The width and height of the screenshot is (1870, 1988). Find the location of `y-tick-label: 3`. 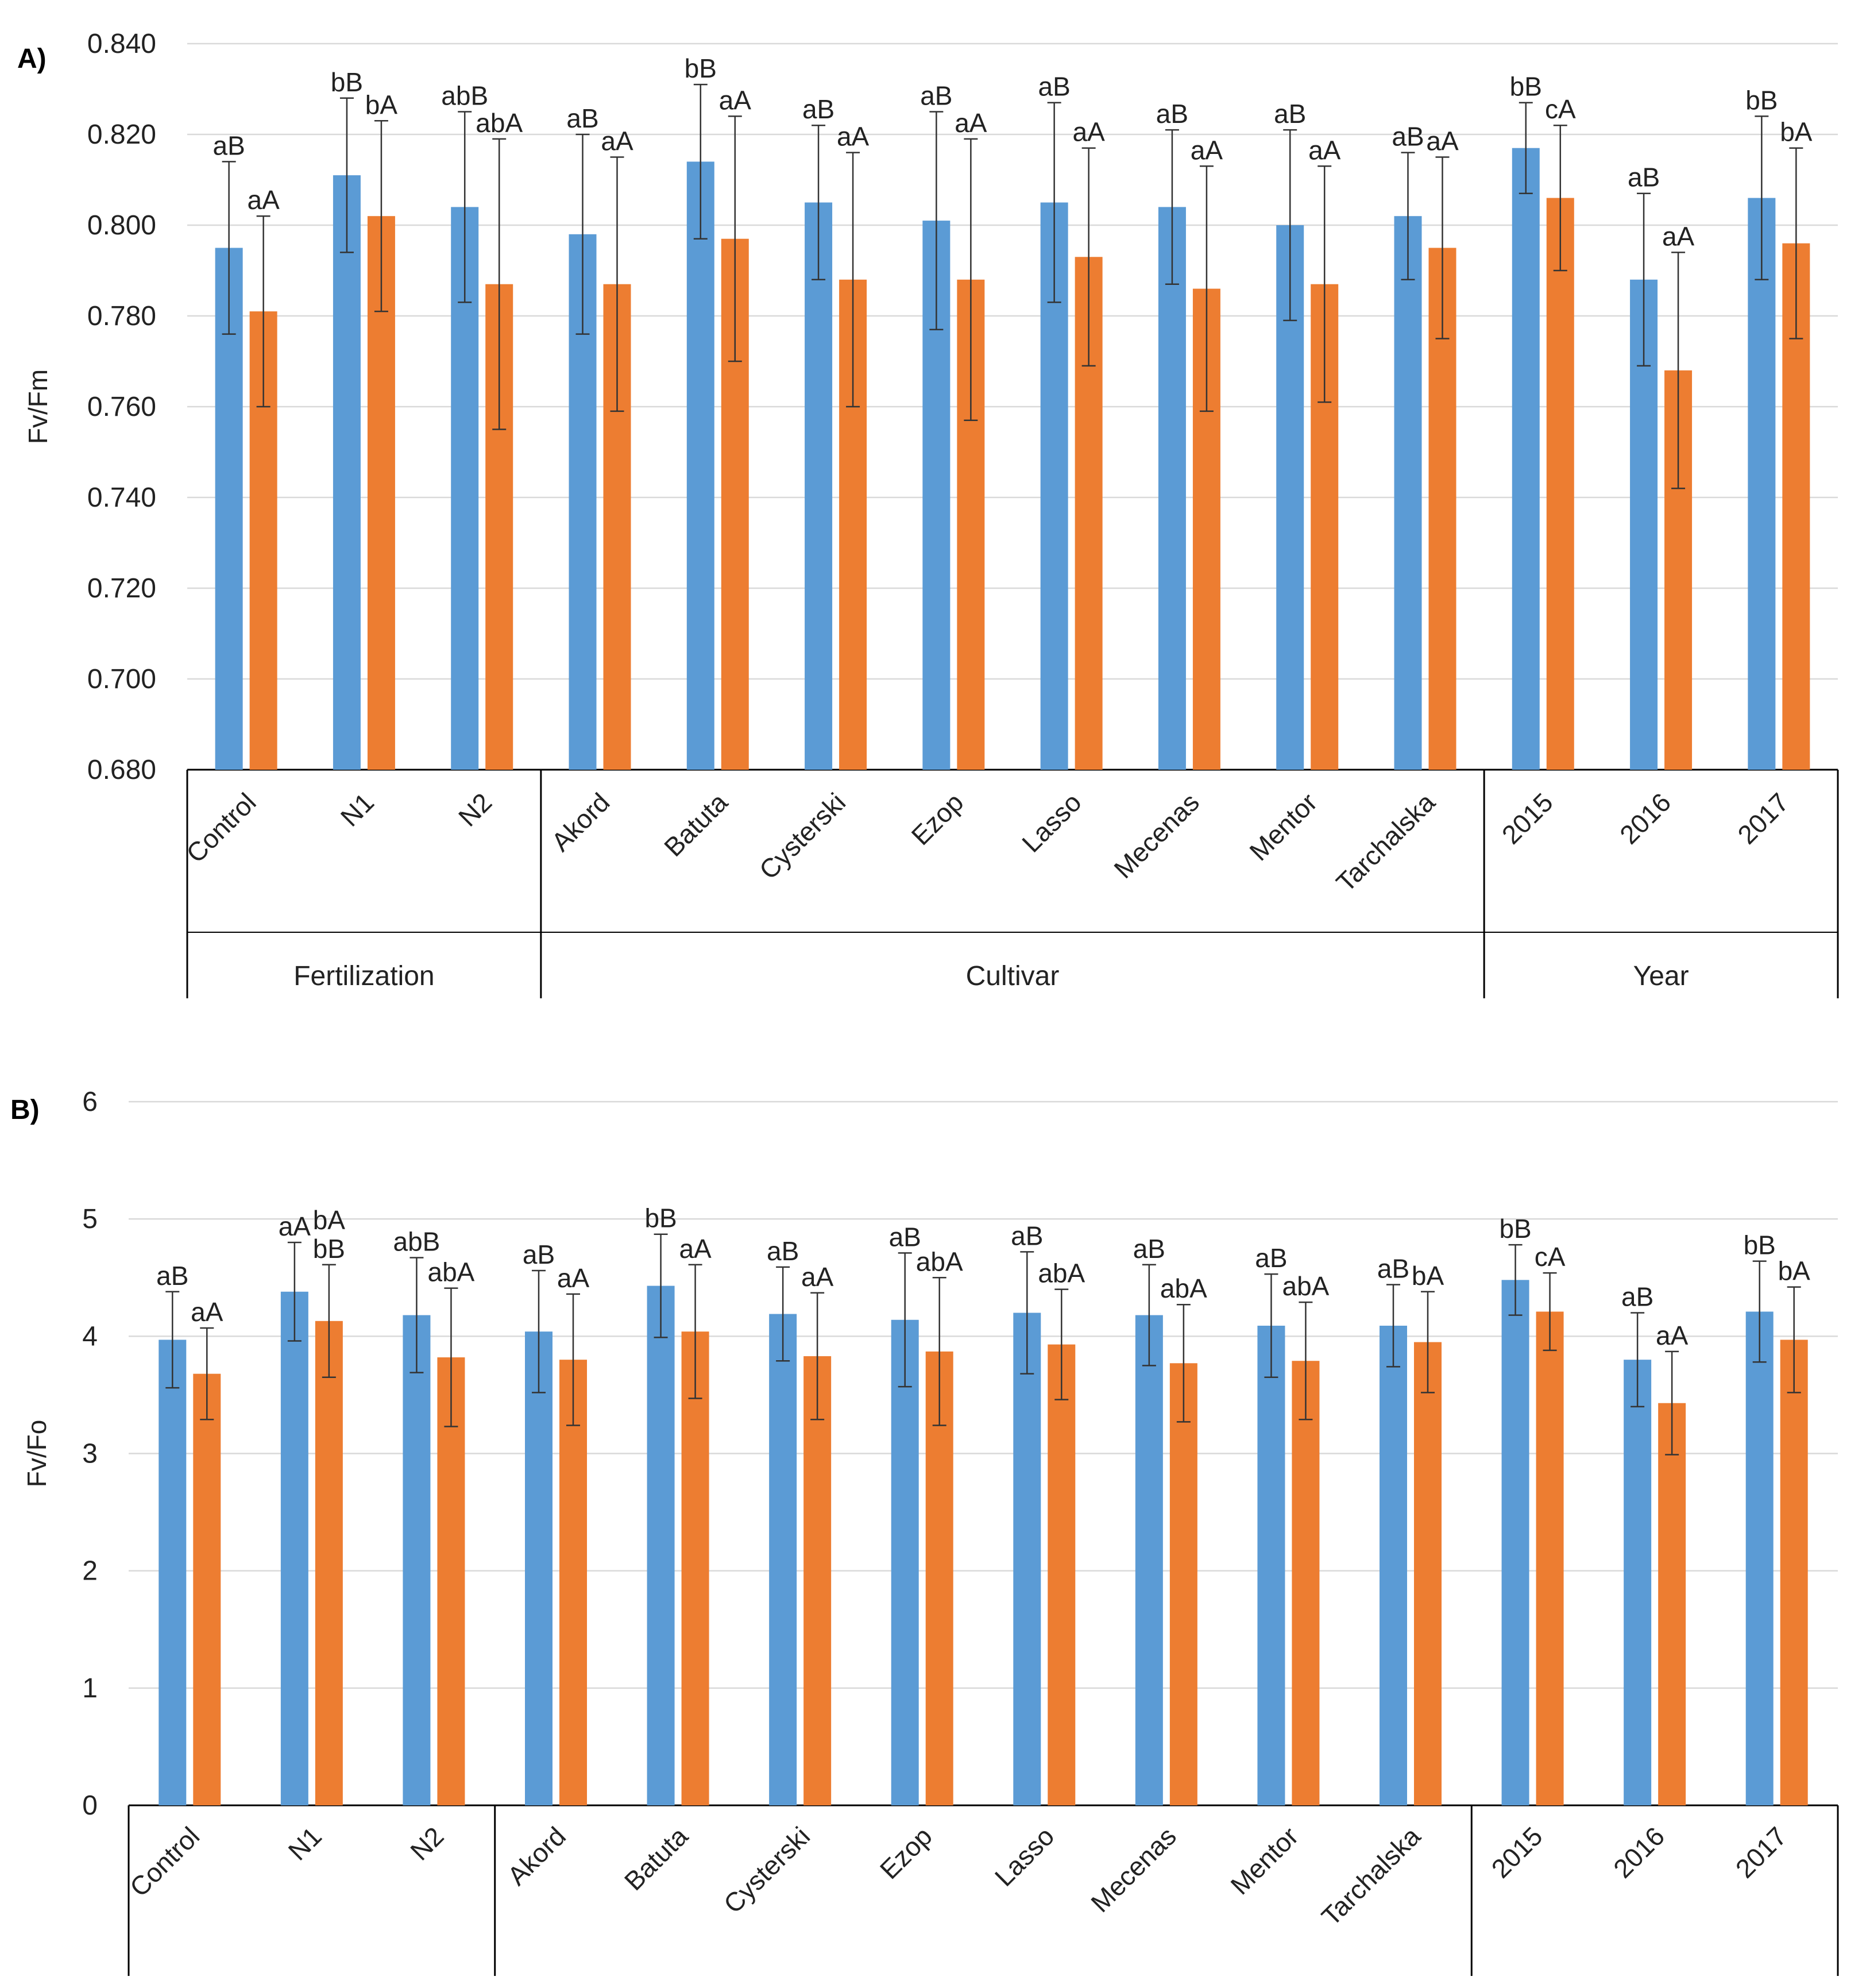

y-tick-label: 3 is located at coordinates (90, 1454).